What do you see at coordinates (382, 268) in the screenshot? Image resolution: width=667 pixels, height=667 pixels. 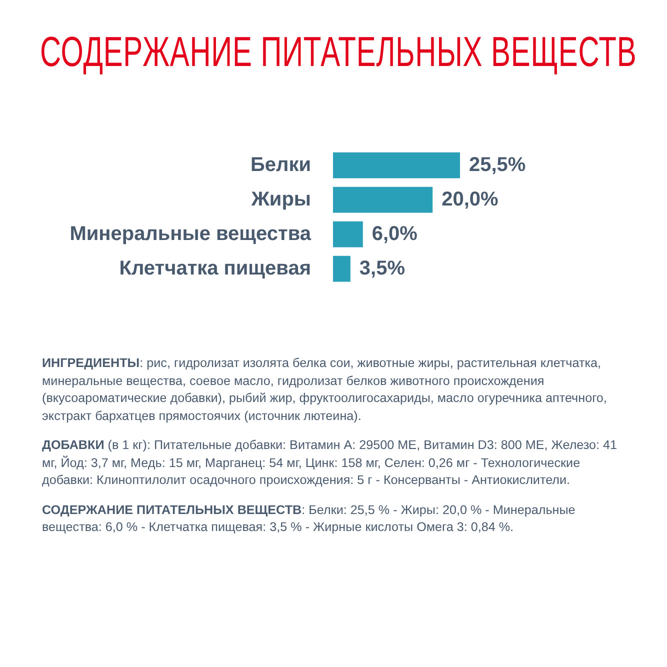 I see `data-label: 3,5%` at bounding box center [382, 268].